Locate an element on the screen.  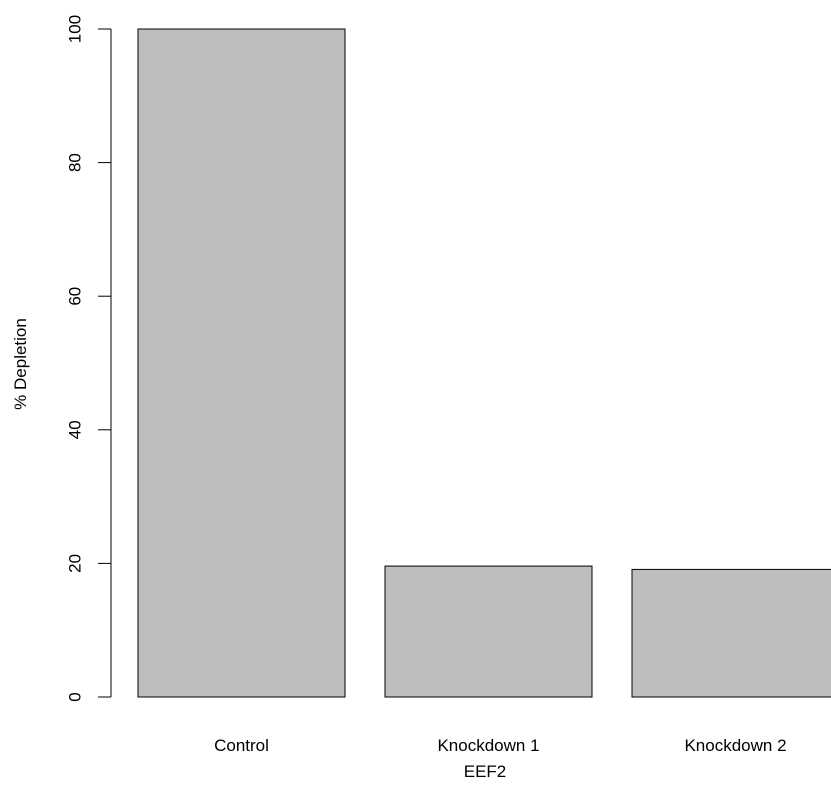
y-axis-title: % Depletion is located at coordinates (20, 364).